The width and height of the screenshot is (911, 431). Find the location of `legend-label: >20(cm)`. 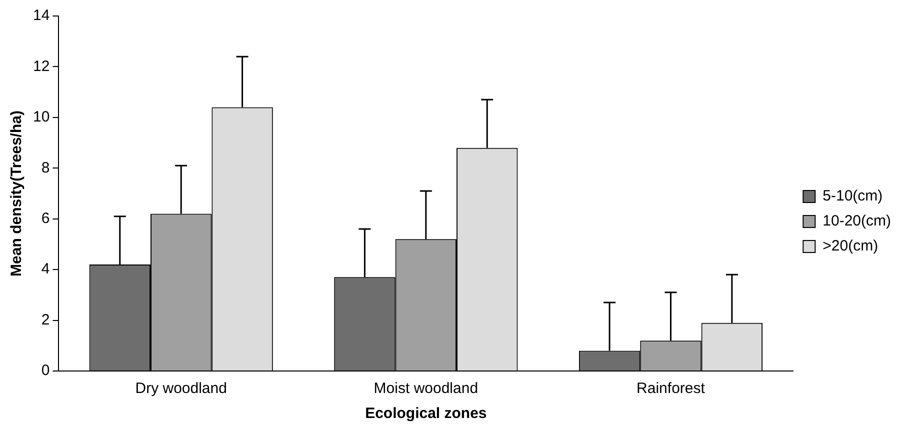

legend-label: >20(cm) is located at coordinates (850, 246).